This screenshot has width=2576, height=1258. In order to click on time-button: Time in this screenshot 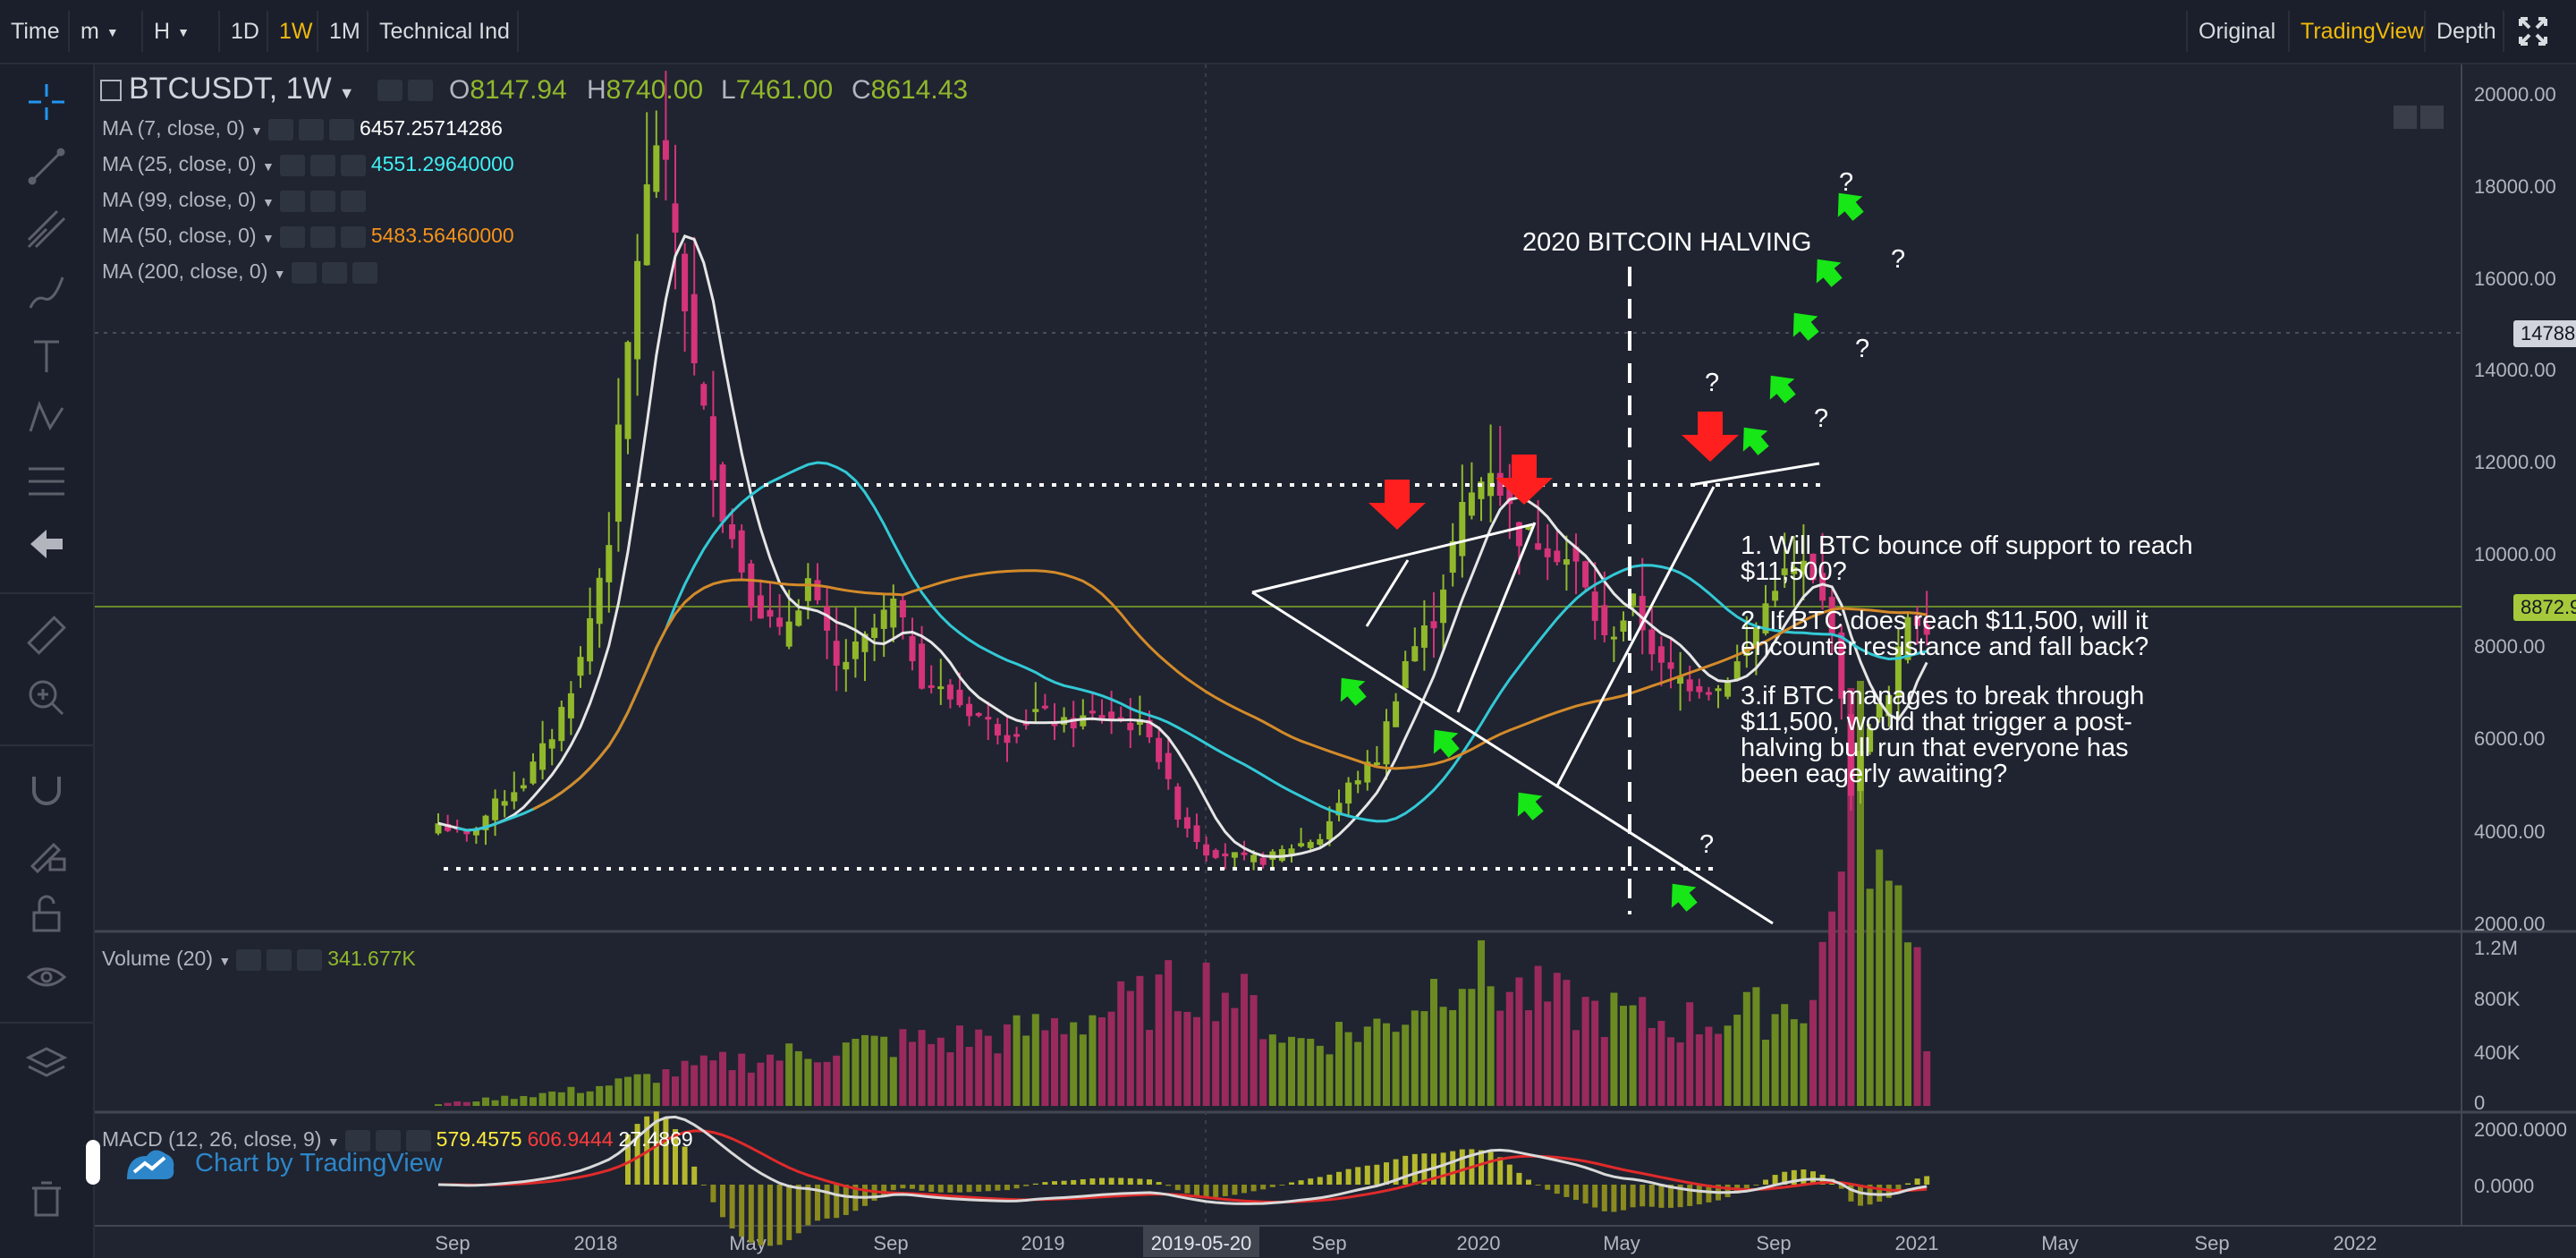, I will do `click(34, 31)`.